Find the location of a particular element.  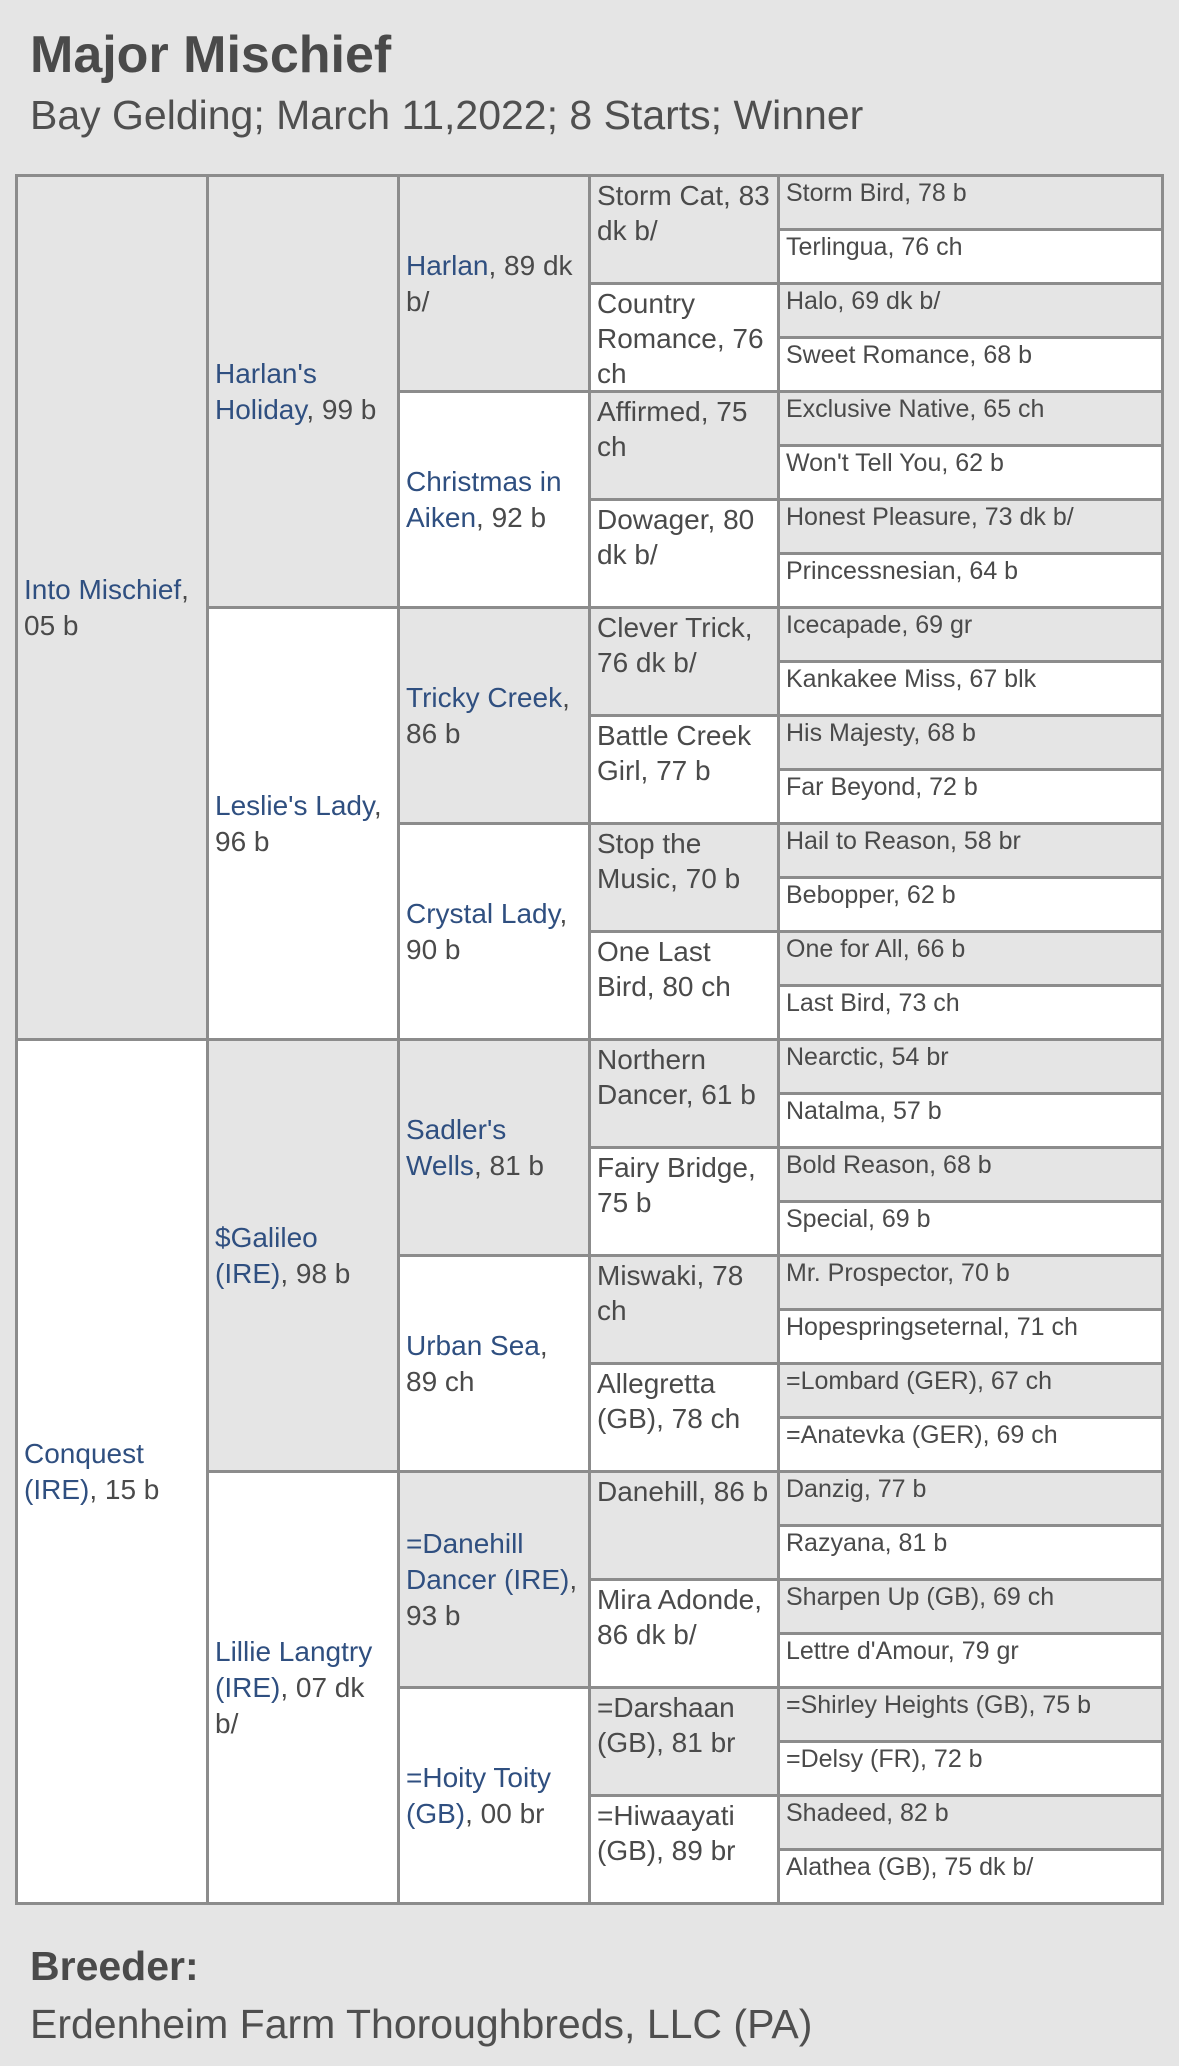

ancestor-text: Special, 69 b is located at coordinates (858, 1219).